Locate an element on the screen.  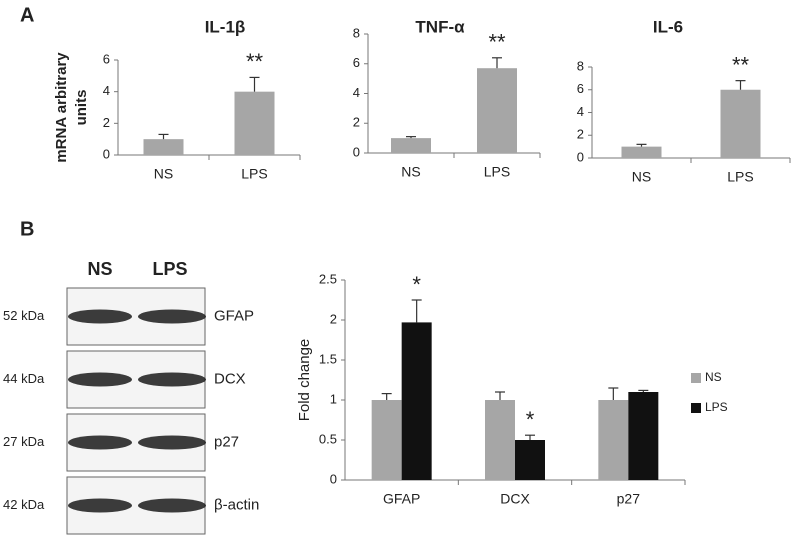
chart-title: TNF-α is located at coordinates (440, 26).